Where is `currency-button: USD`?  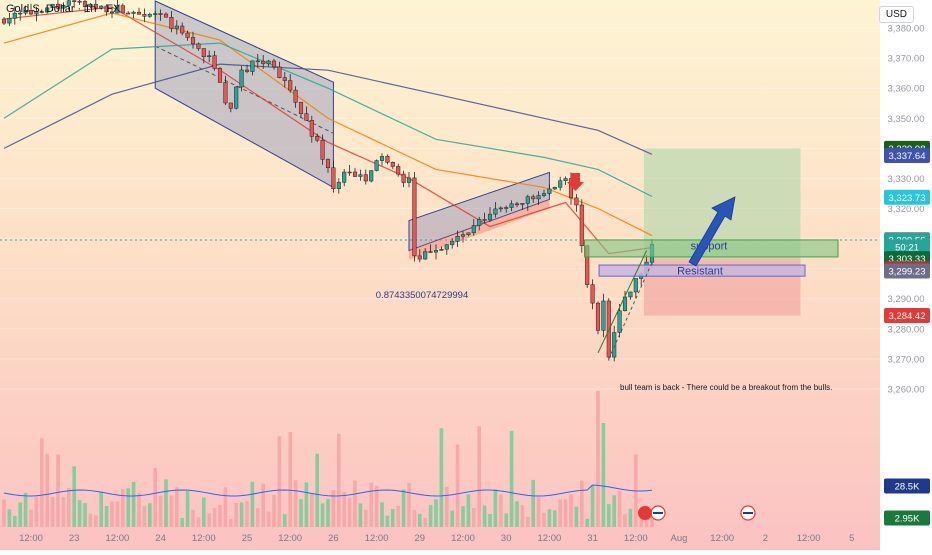 currency-button: USD is located at coordinates (896, 14).